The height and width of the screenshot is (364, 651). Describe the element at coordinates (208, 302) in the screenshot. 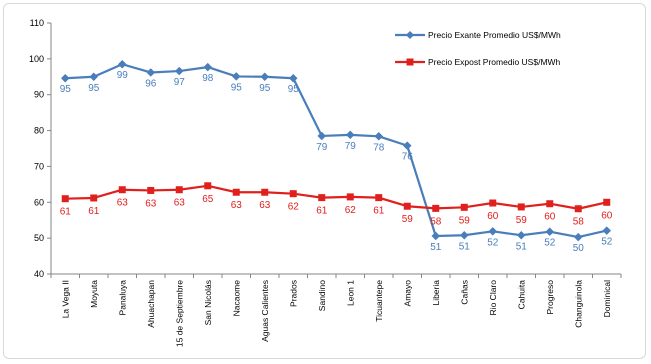

I see `x-tick-label: San Nicolás` at that location.